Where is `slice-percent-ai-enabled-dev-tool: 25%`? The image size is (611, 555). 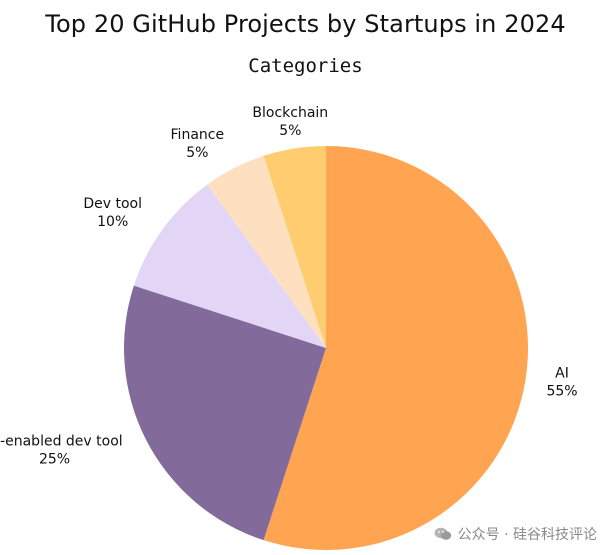 slice-percent-ai-enabled-dev-tool: 25% is located at coordinates (54, 460).